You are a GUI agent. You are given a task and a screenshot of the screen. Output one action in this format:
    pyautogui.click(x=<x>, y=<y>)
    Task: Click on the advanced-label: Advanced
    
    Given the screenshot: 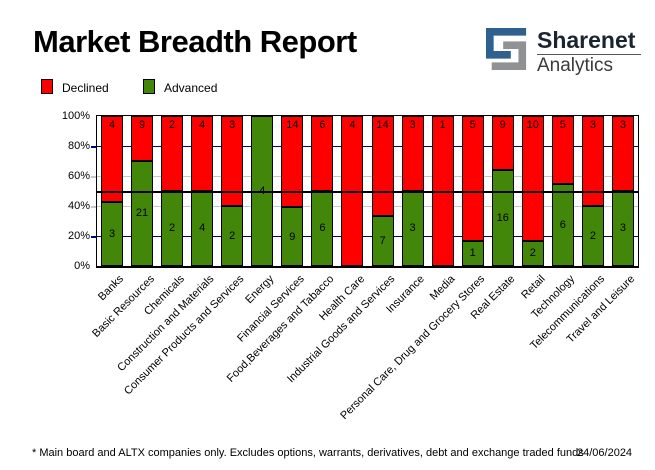 What is the action you would take?
    pyautogui.click(x=191, y=88)
    